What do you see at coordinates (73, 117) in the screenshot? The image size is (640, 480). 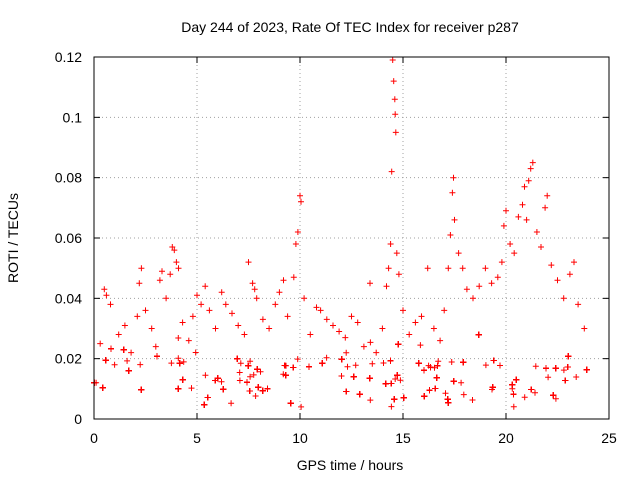 I see `y-tick-label: 0.1` at bounding box center [73, 117].